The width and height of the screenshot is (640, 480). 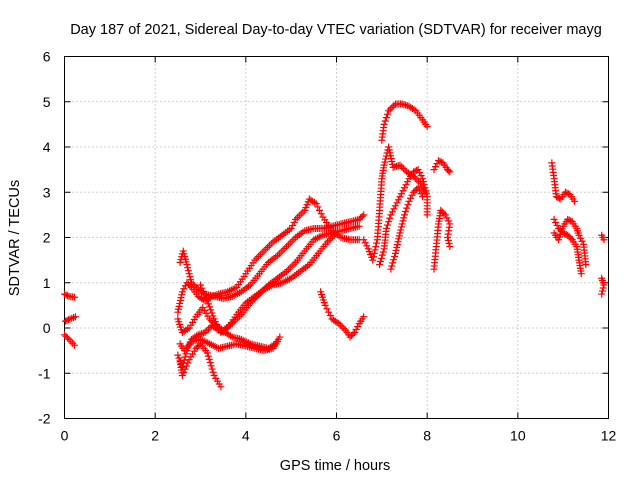 What do you see at coordinates (609, 436) in the screenshot?
I see `x-tick-label: 12` at bounding box center [609, 436].